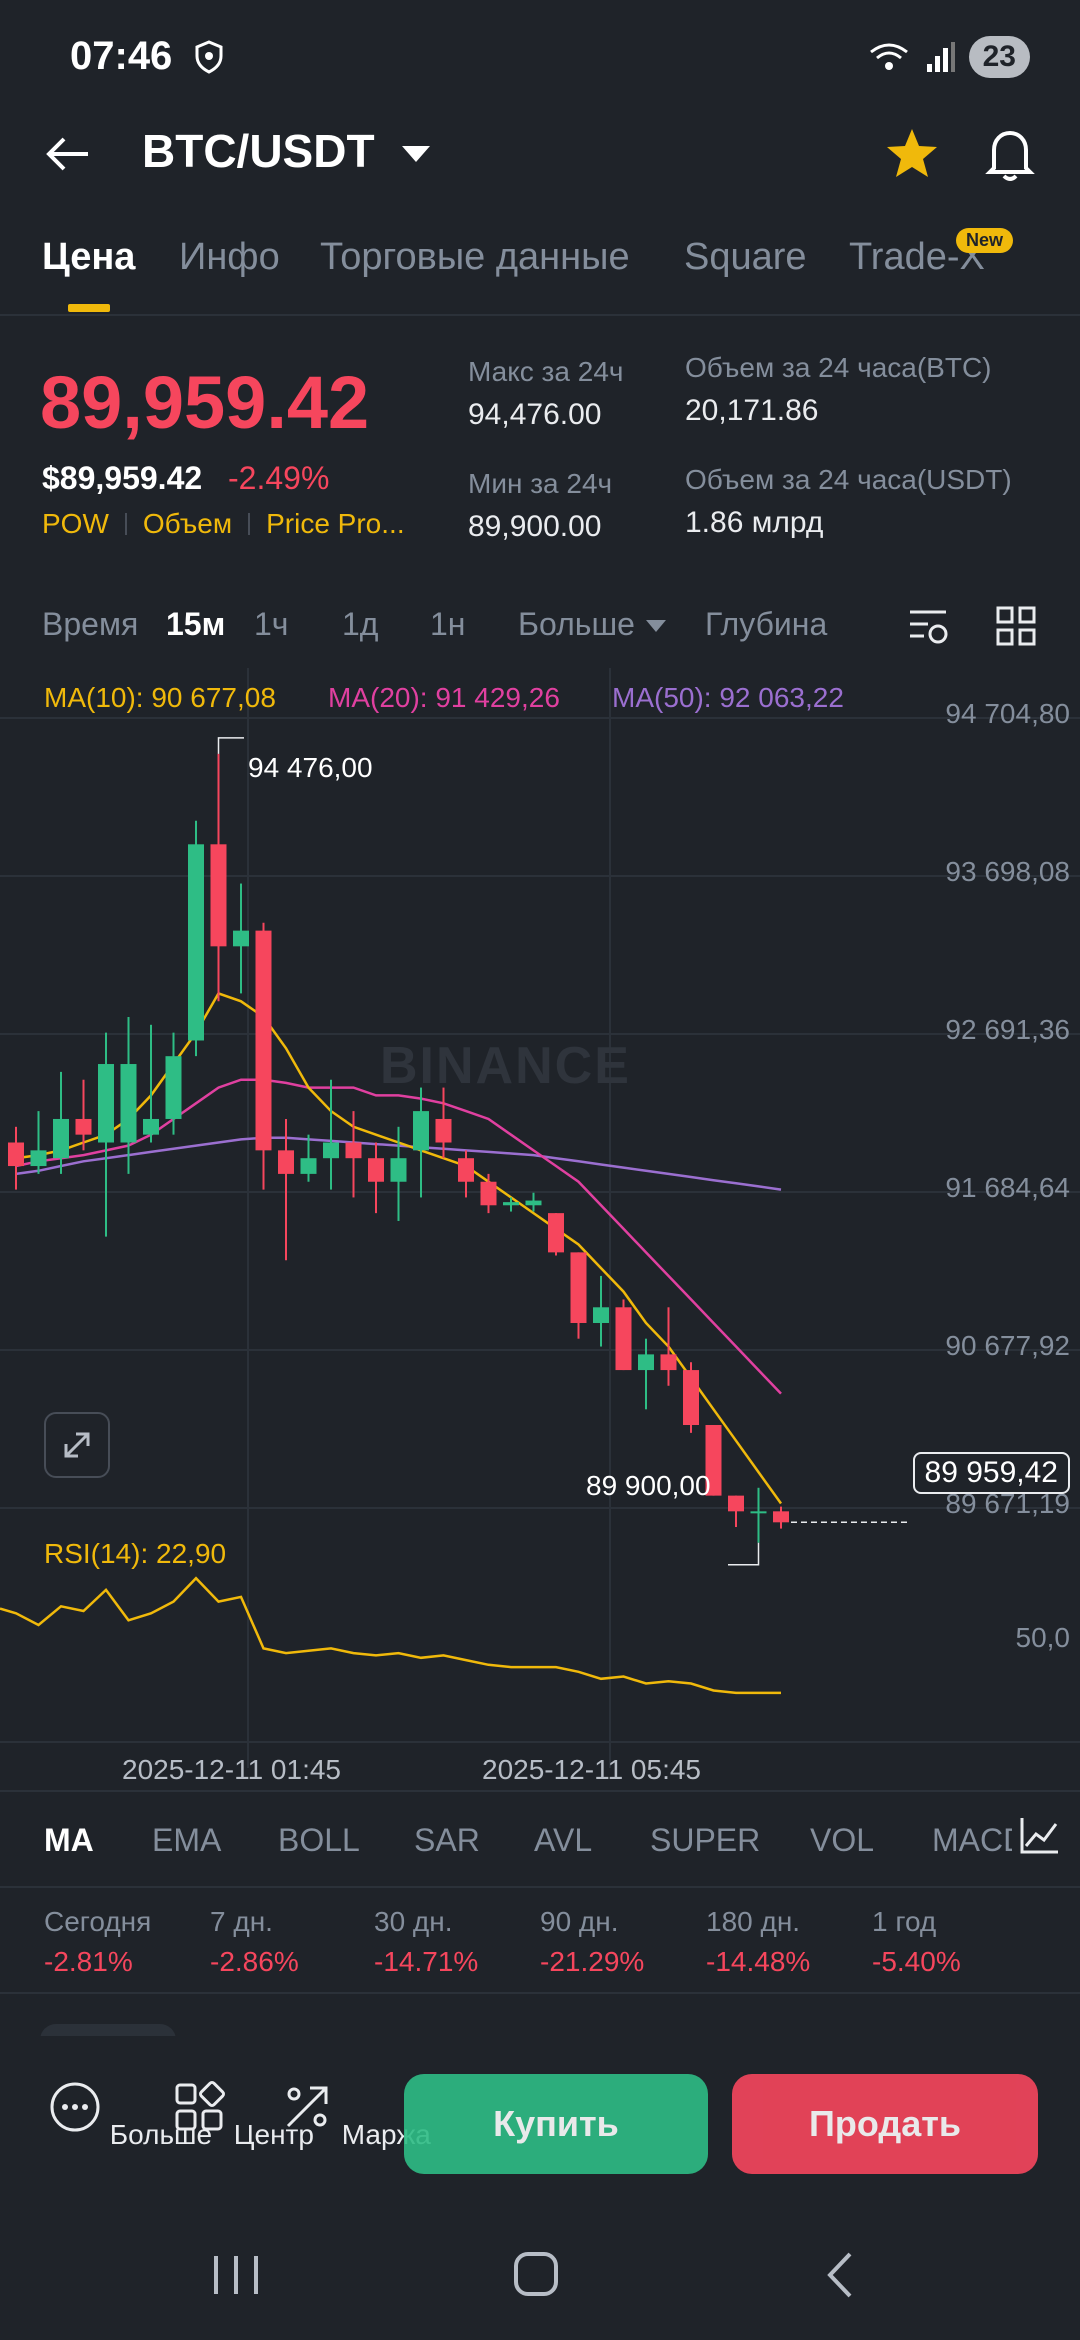 The width and height of the screenshot is (1080, 2340). Describe the element at coordinates (258, 151) in the screenshot. I see `pair-title: BTC/USDT` at that location.